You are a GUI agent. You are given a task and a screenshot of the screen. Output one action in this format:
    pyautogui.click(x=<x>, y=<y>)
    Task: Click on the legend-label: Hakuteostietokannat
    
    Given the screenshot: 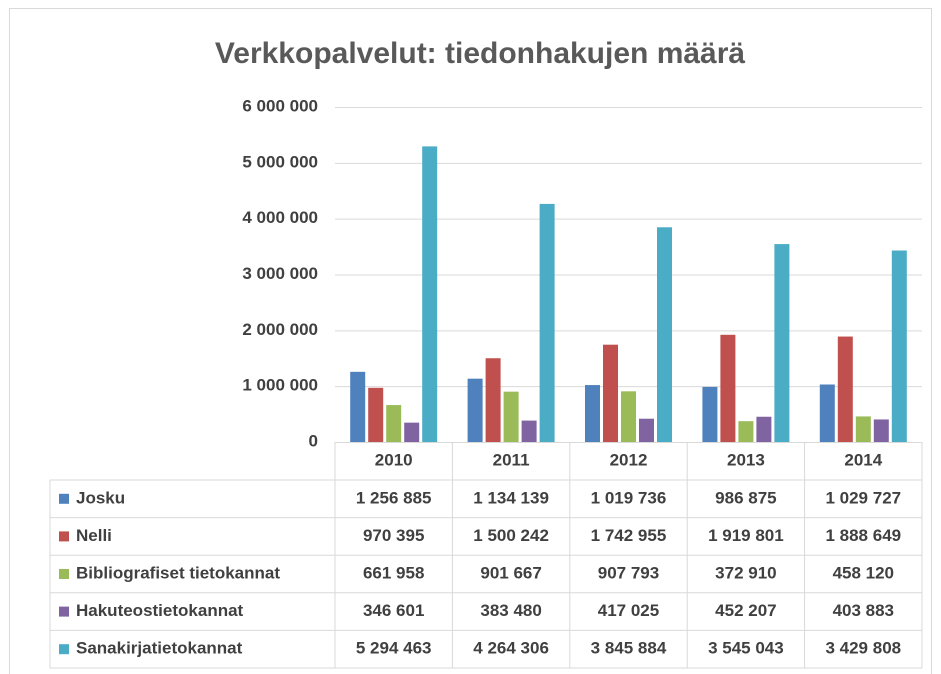 What is the action you would take?
    pyautogui.click(x=160, y=610)
    